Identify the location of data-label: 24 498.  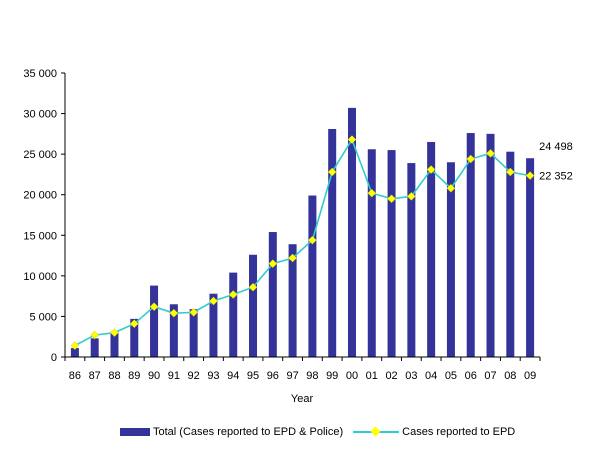
(556, 147).